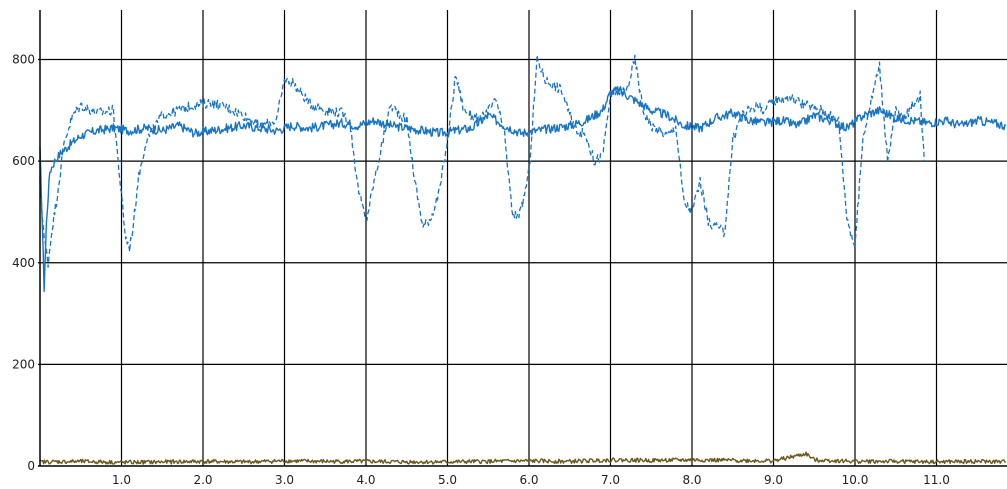 The width and height of the screenshot is (1007, 489). I want to click on x-tick-label: 11.0, so click(936, 480).